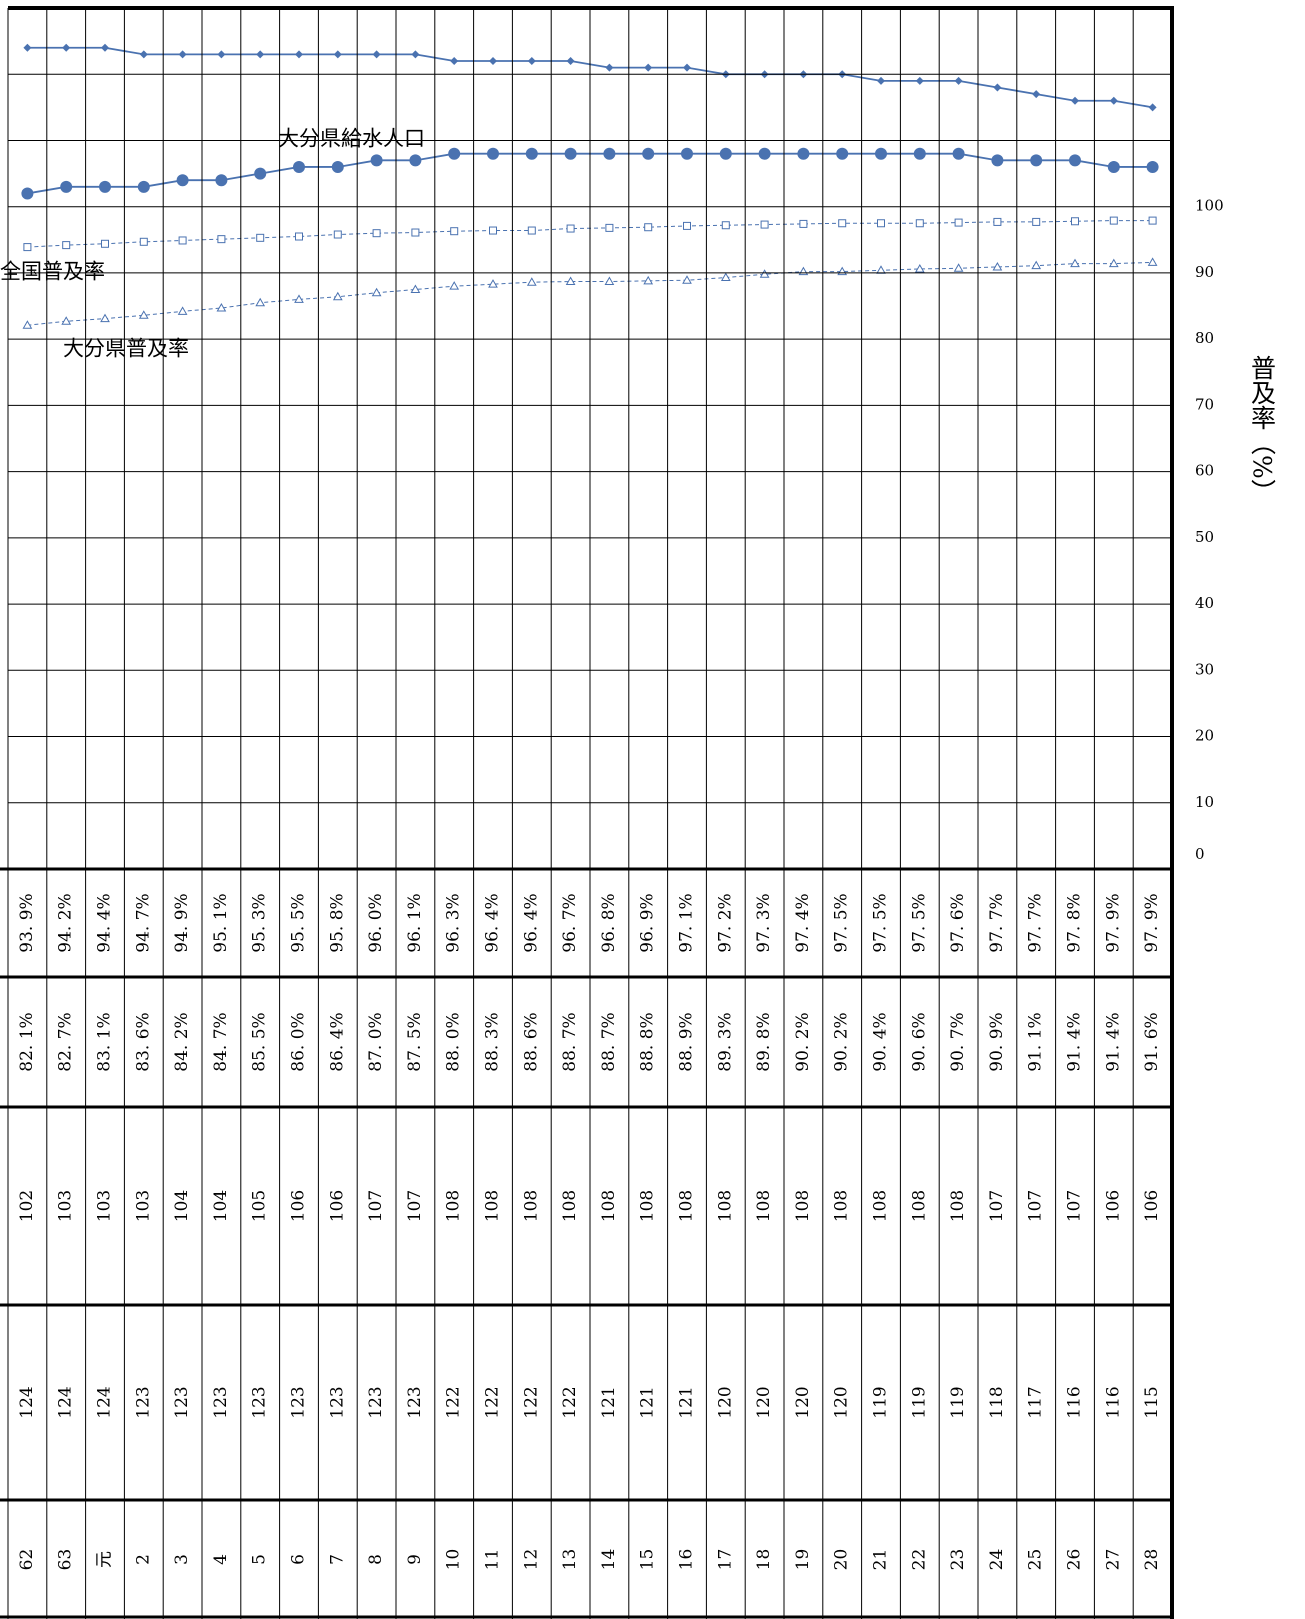 The image size is (1305, 1619). I want to click on table-cell: 18, so click(764, 1560).